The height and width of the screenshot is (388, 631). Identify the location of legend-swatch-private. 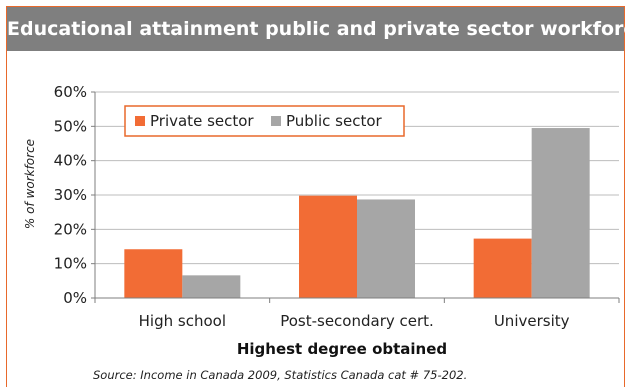
(140, 121).